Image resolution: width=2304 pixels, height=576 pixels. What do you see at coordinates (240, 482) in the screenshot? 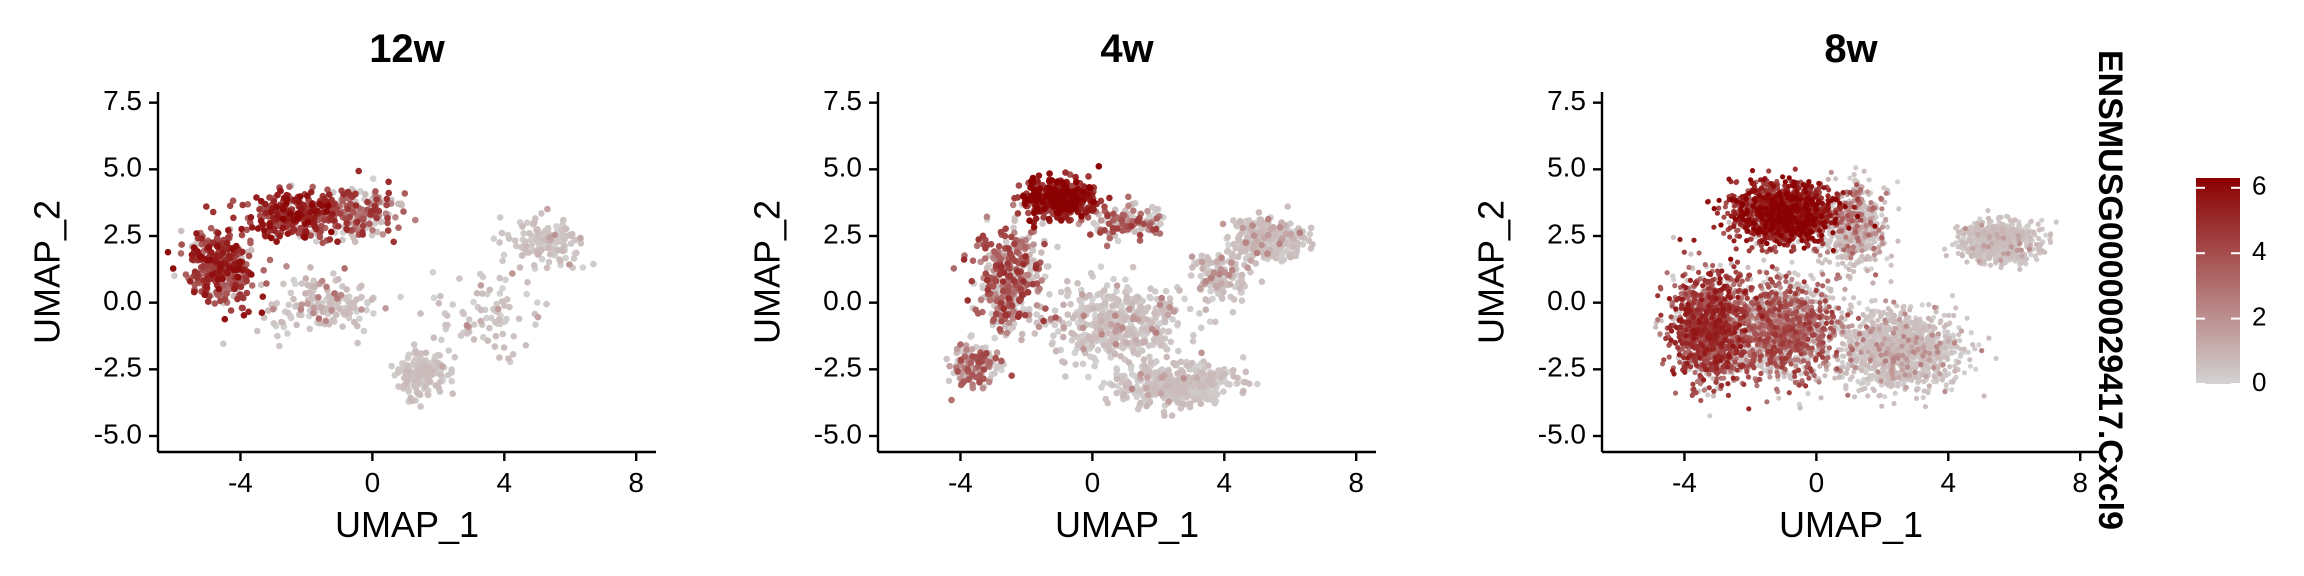
I see `x-tick-label: -4` at bounding box center [240, 482].